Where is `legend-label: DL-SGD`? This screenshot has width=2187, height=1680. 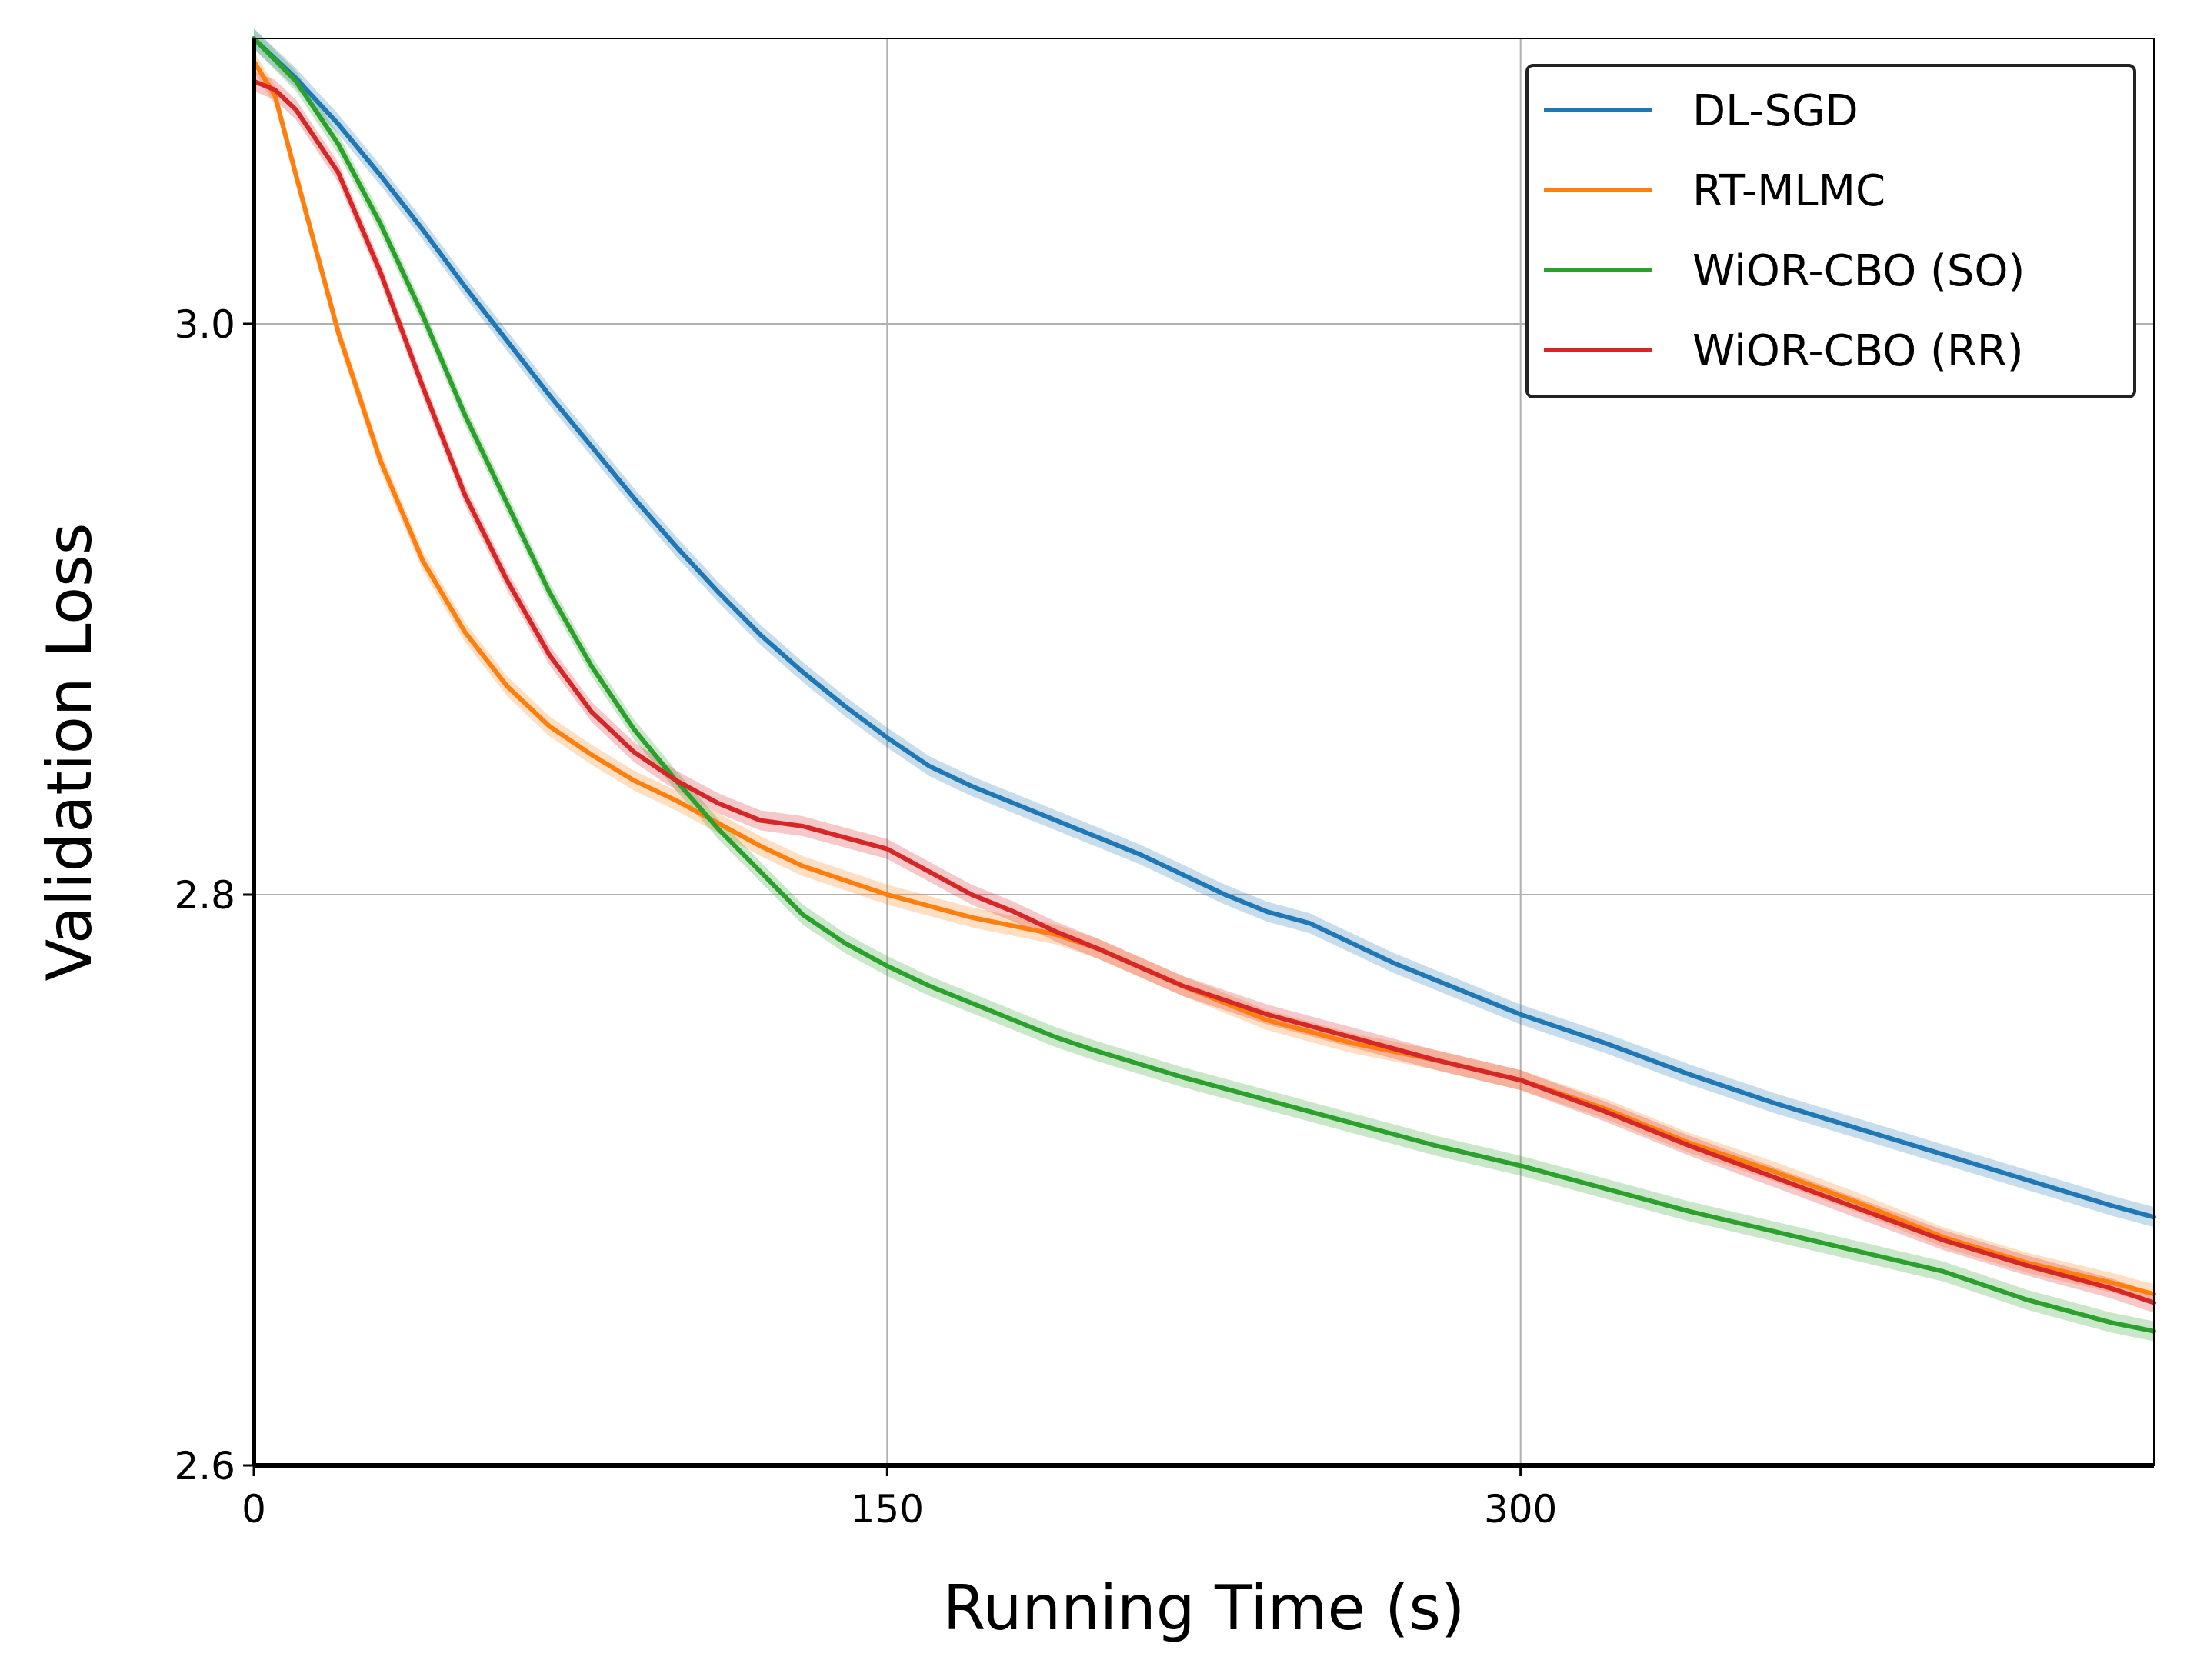
legend-label: DL-SGD is located at coordinates (1775, 111).